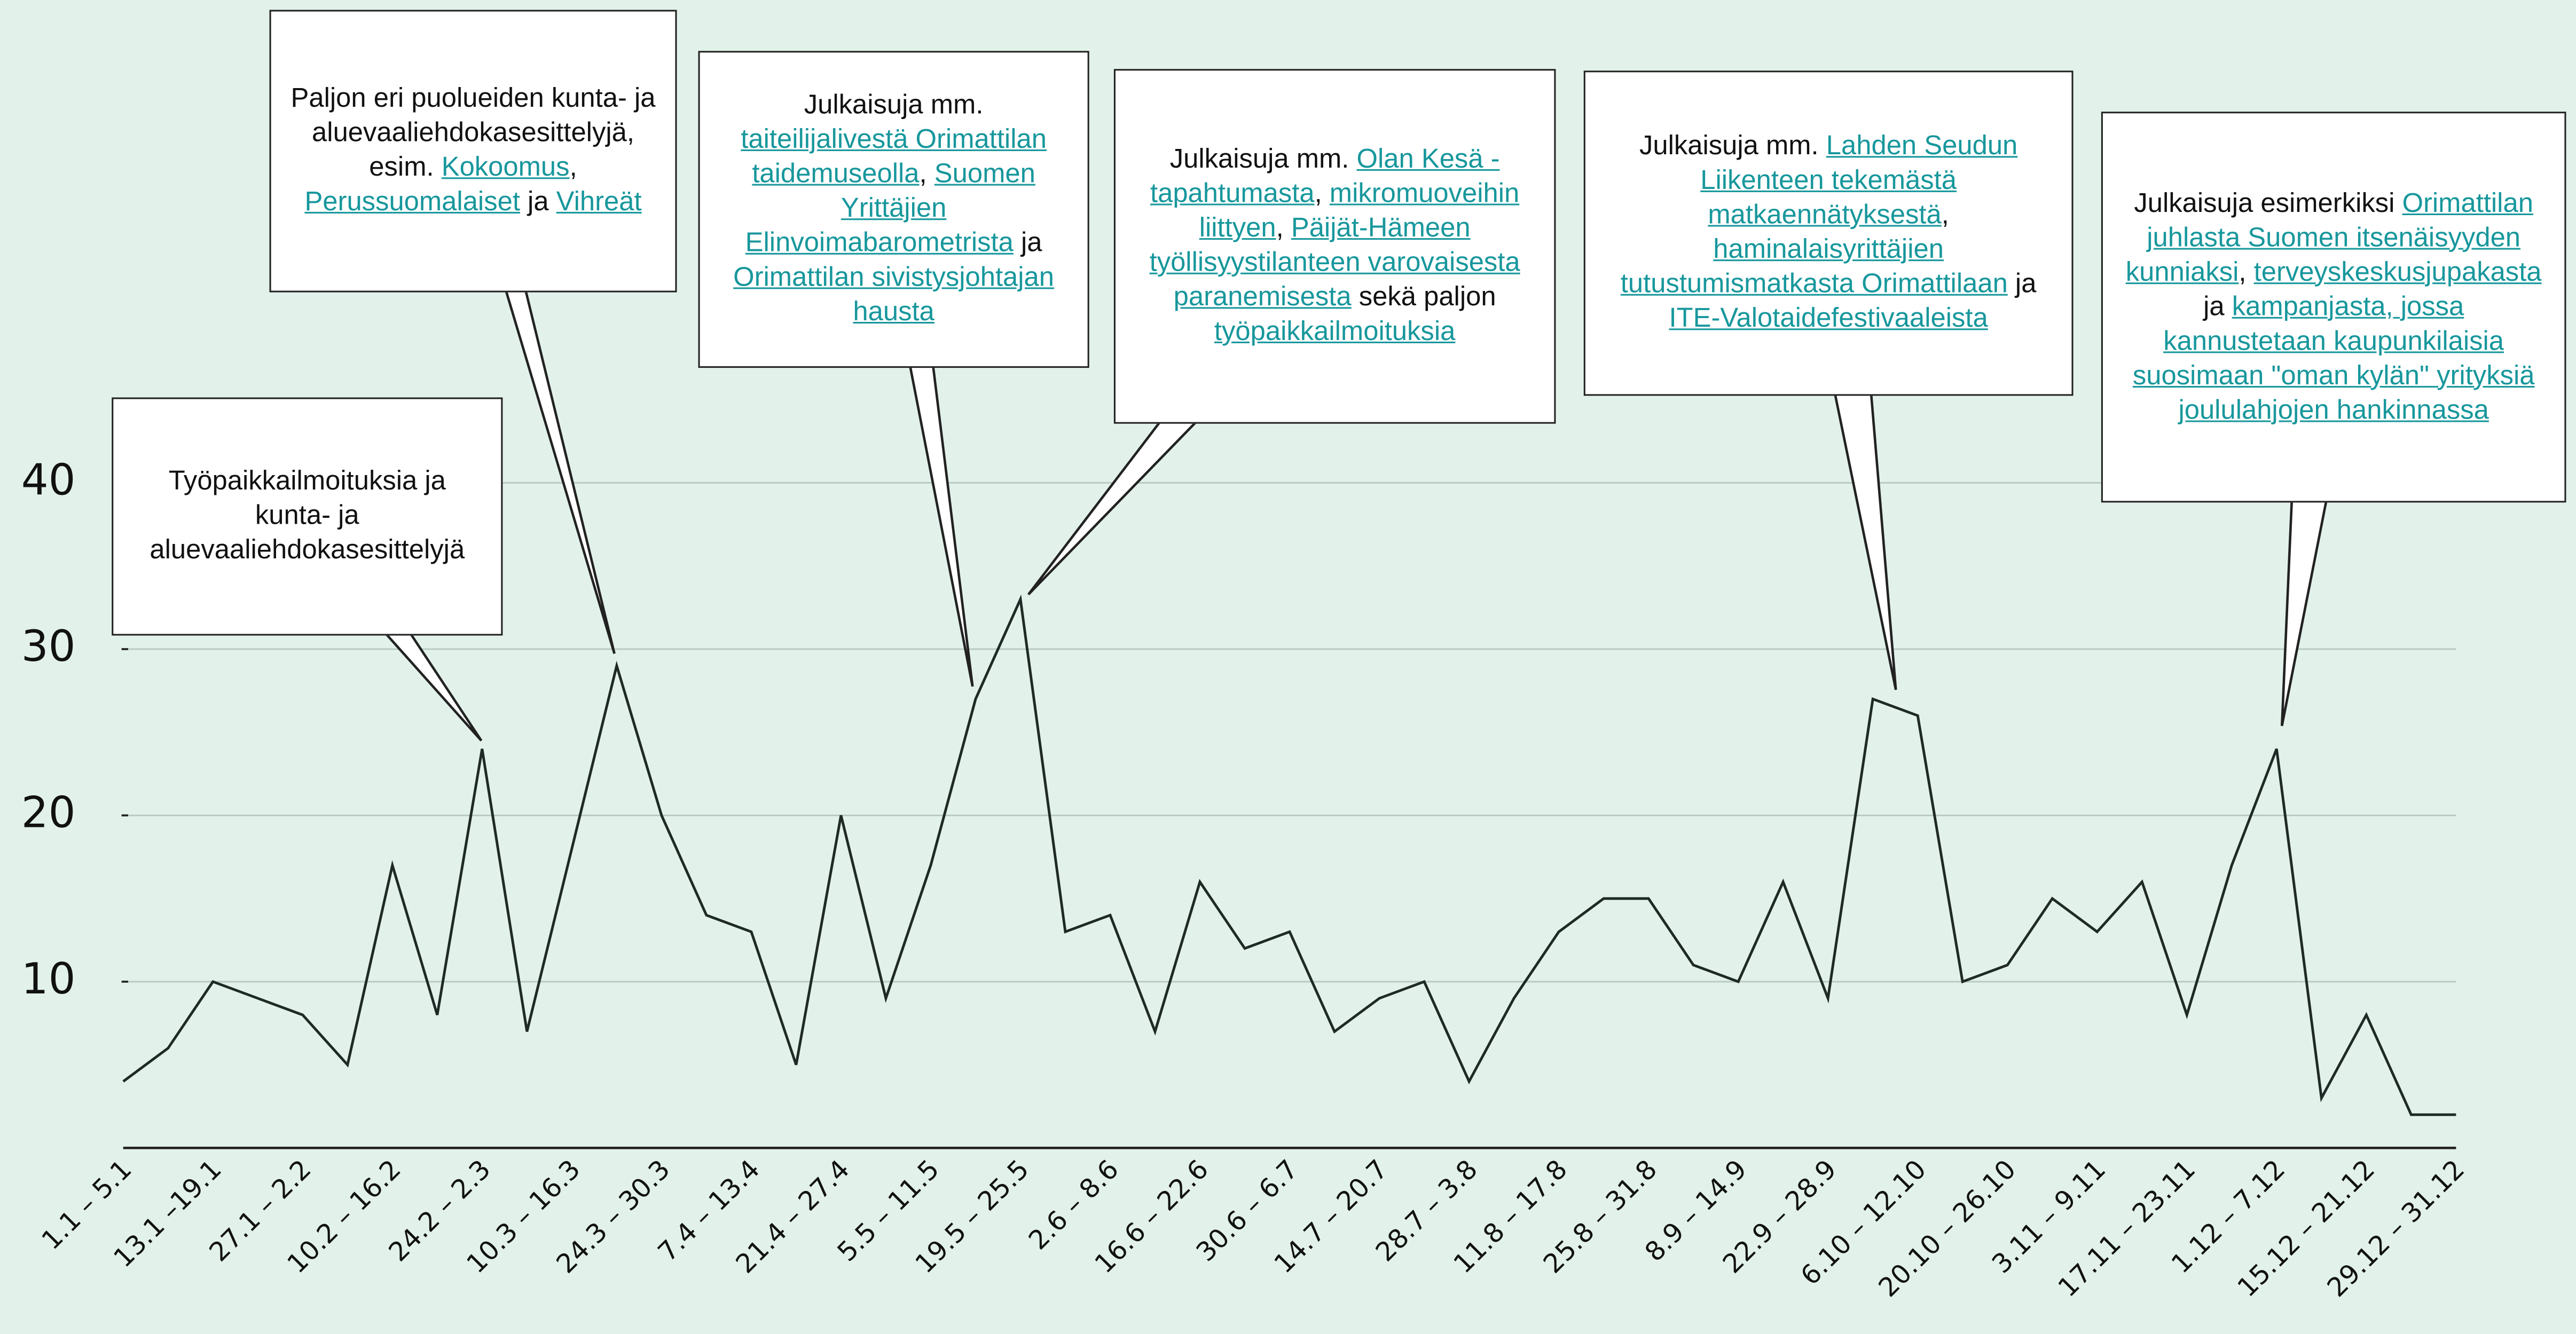 The image size is (2576, 1334). Describe the element at coordinates (49, 812) in the screenshot. I see `y-tick-label: 20` at that location.